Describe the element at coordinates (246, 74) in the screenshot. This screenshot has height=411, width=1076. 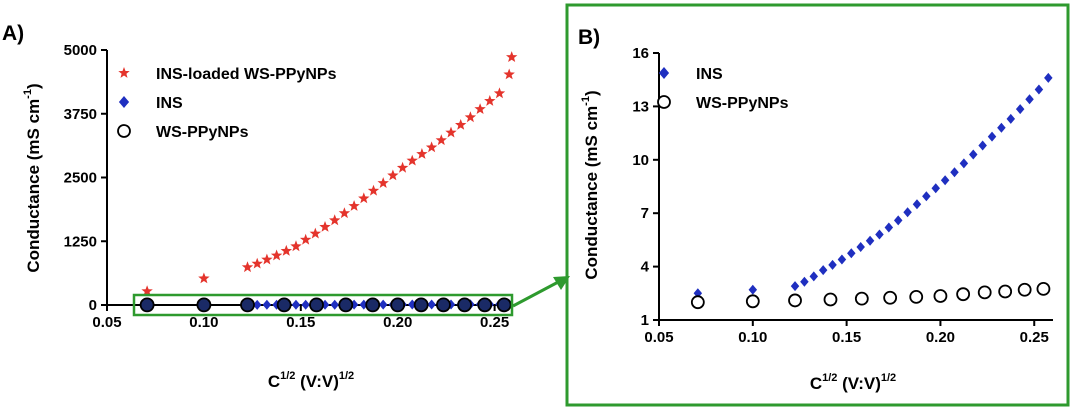
I see `legend-label: INS-loaded WS-PPyNPs` at that location.